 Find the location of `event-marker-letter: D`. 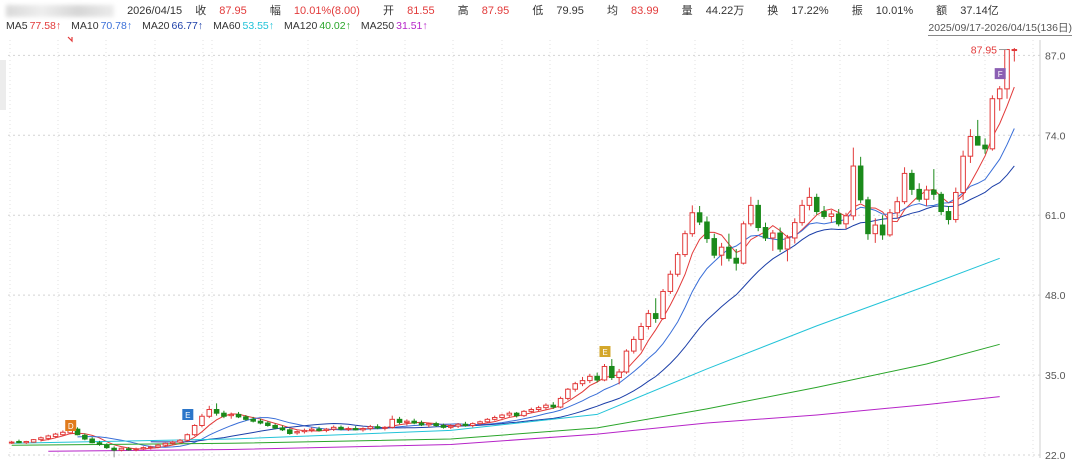

event-marker-letter: D is located at coordinates (71, 426).